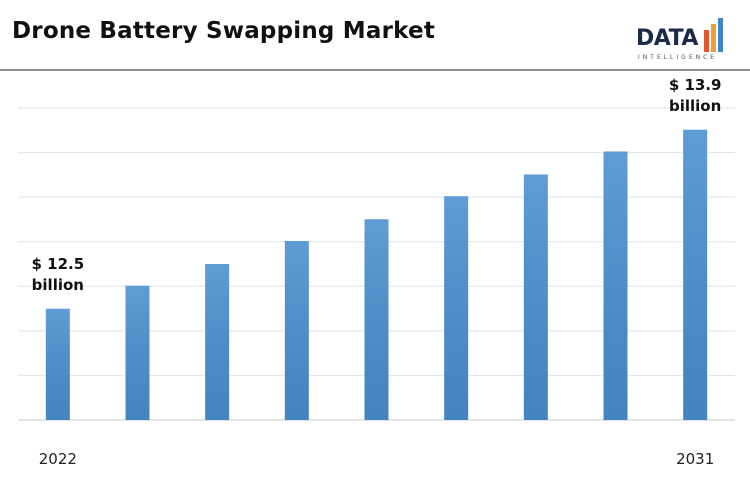  I want to click on logo-text: DATA, so click(667, 38).